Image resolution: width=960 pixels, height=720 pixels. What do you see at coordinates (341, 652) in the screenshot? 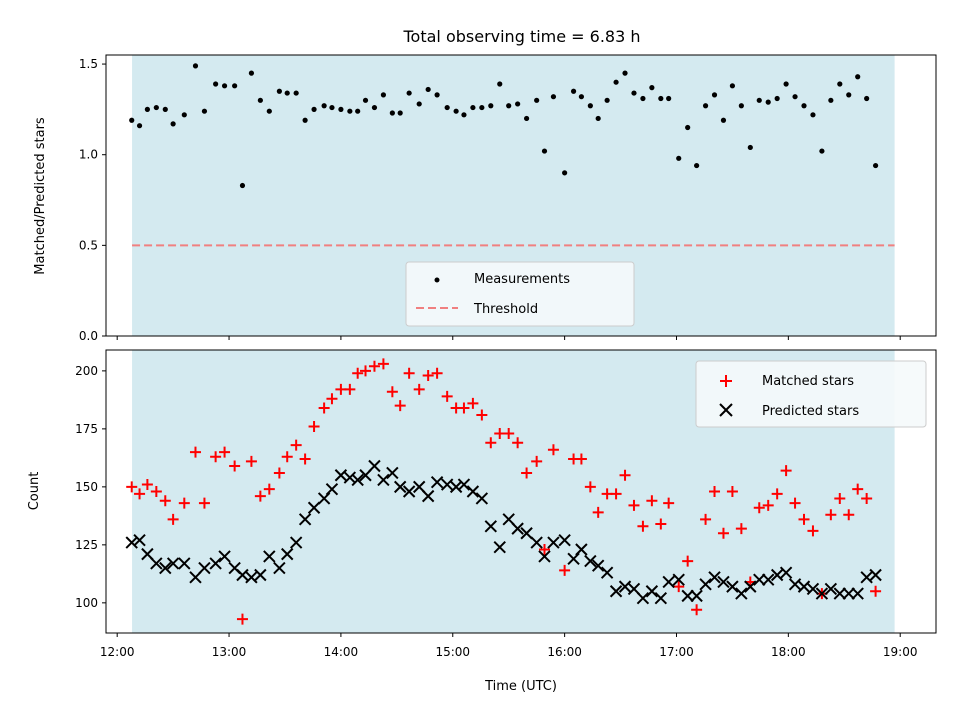
I see `x-tick-label: 14:00` at bounding box center [341, 652].